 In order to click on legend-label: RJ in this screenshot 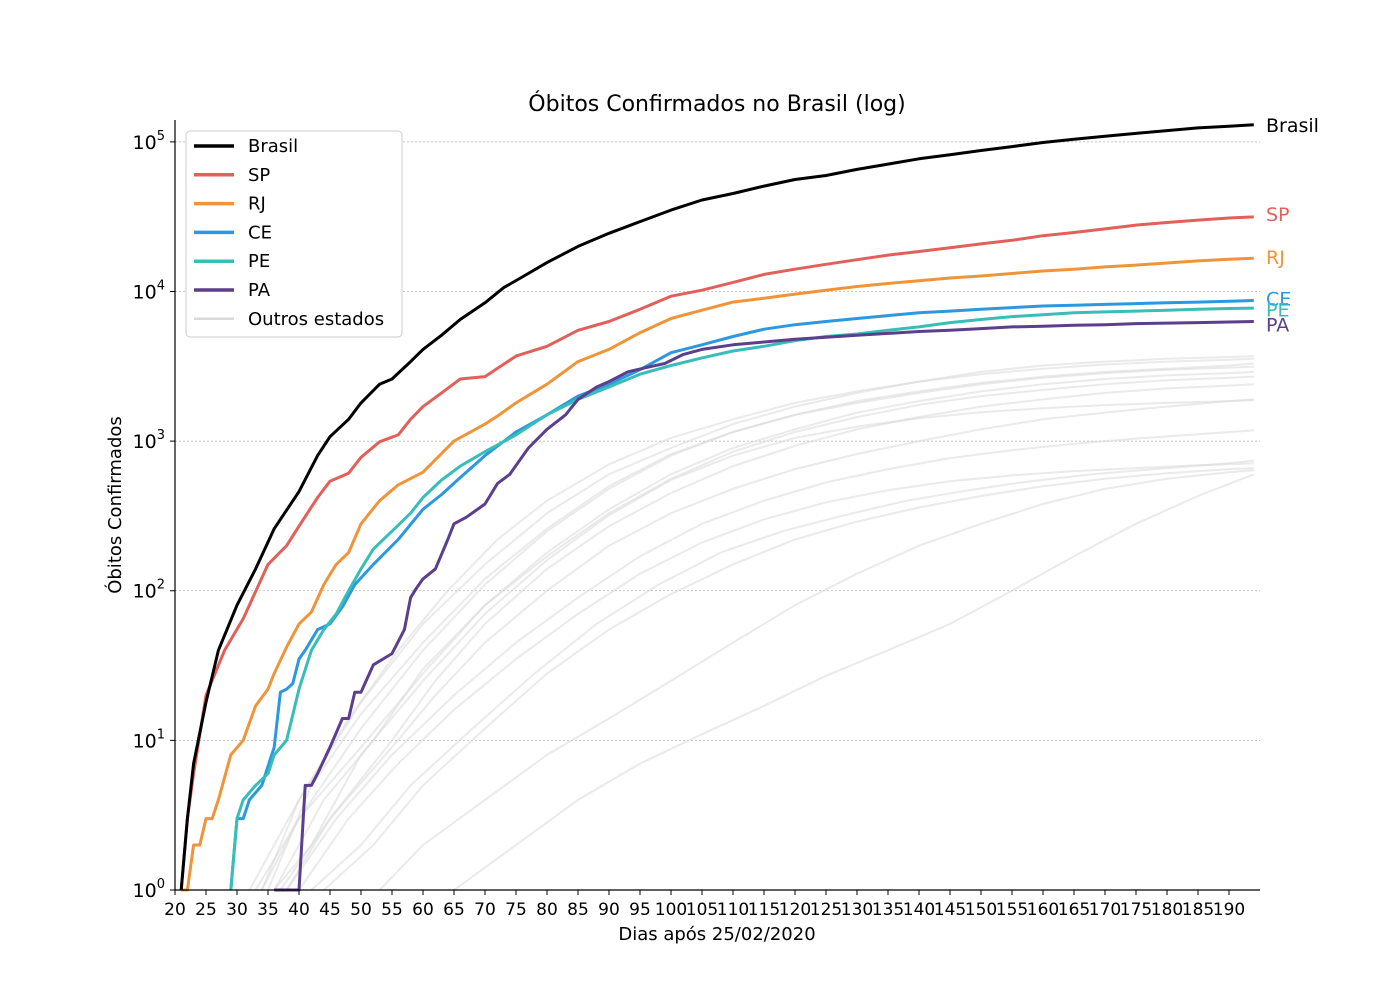, I will do `click(257, 204)`.